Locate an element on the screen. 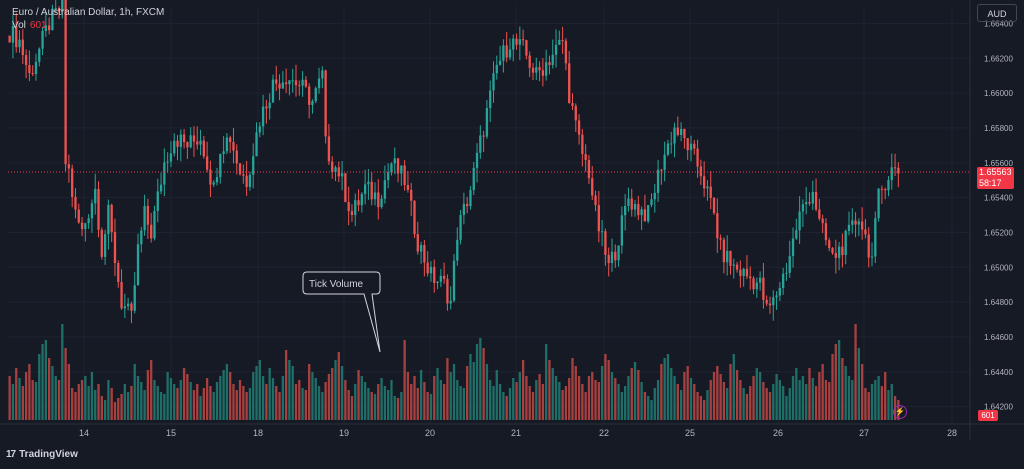 The width and height of the screenshot is (1024, 469). volume-label: Vol is located at coordinates (19, 25).